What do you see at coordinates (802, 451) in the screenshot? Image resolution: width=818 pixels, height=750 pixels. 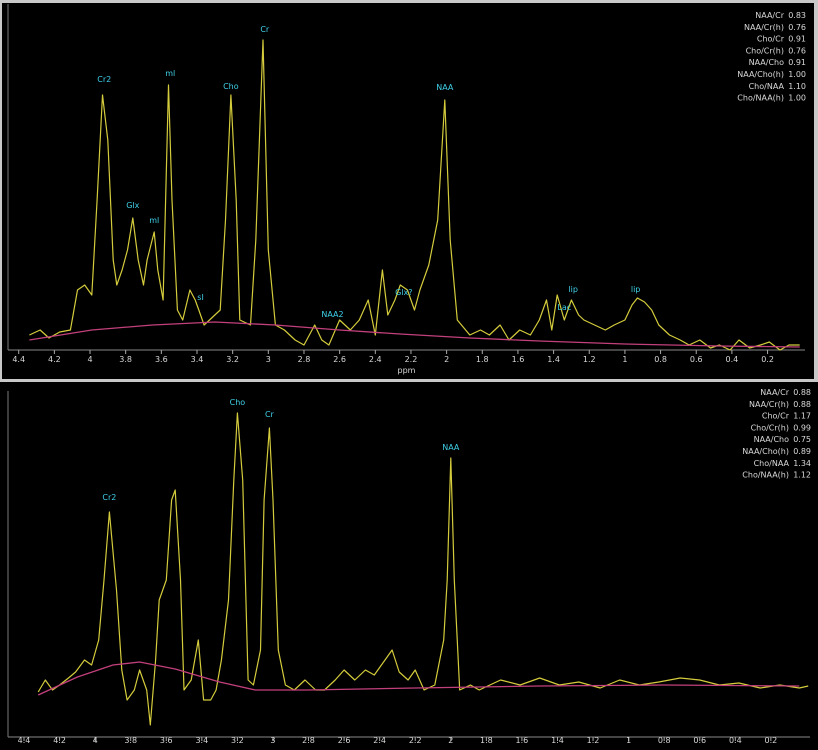 I see `ratio-value: 0.89` at bounding box center [802, 451].